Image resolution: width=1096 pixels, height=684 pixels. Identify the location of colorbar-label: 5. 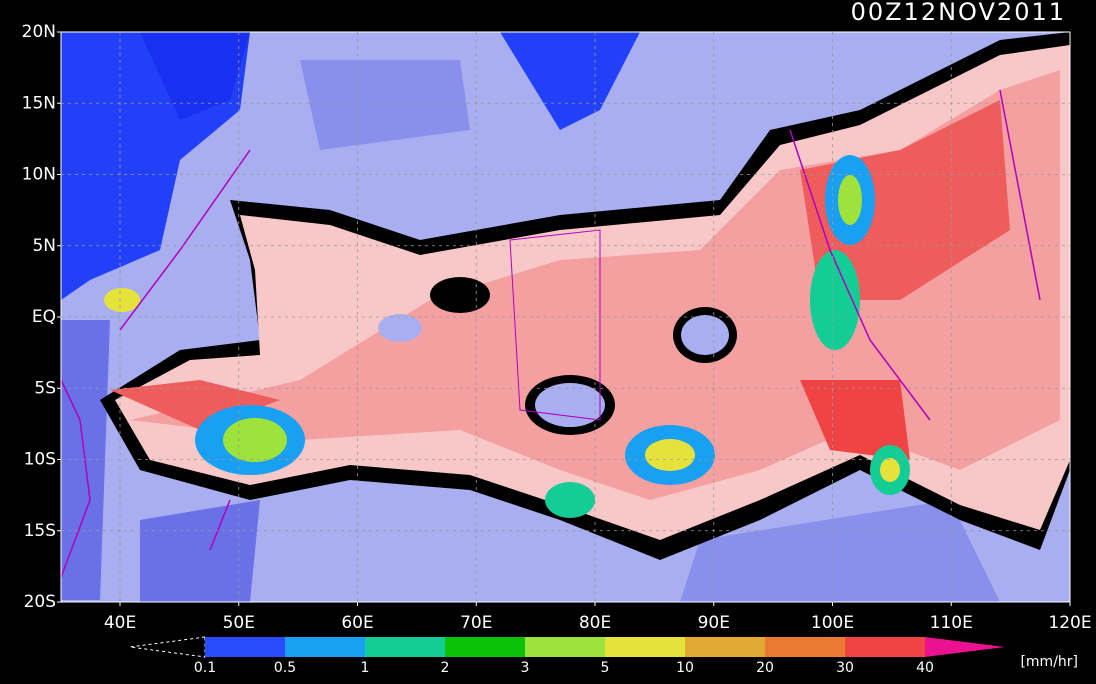
(605, 668).